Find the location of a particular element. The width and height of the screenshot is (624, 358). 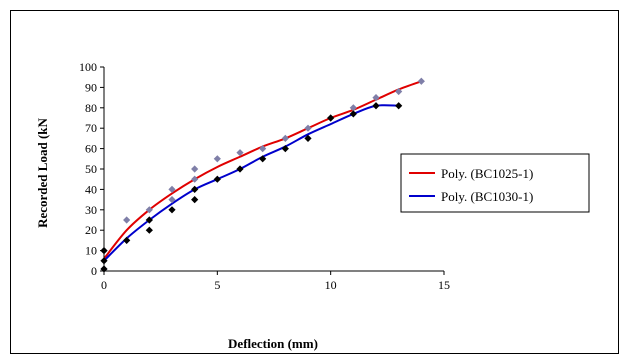

legend: Poly. (BC1025-1) Poly. (BC1030-1) is located at coordinates (495, 183).